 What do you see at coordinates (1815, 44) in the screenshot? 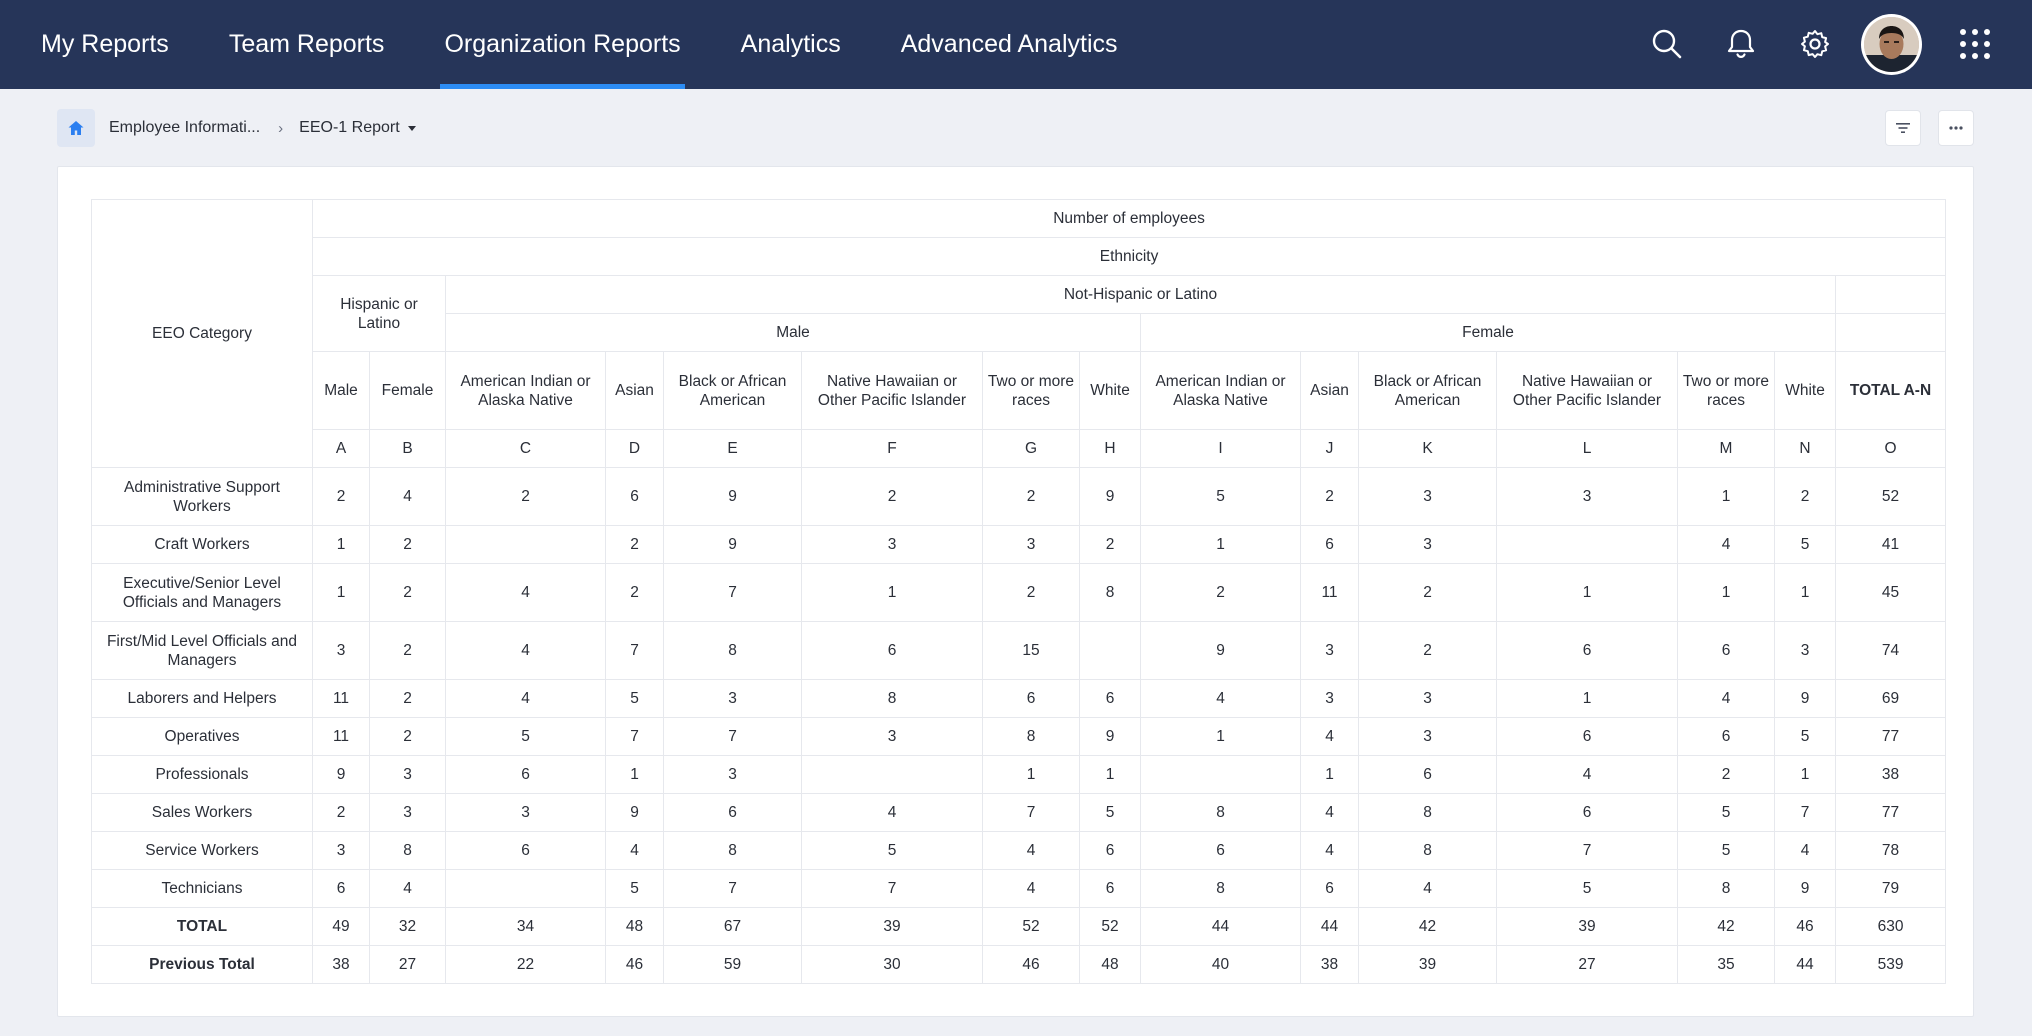
I see `gear-icon` at bounding box center [1815, 44].